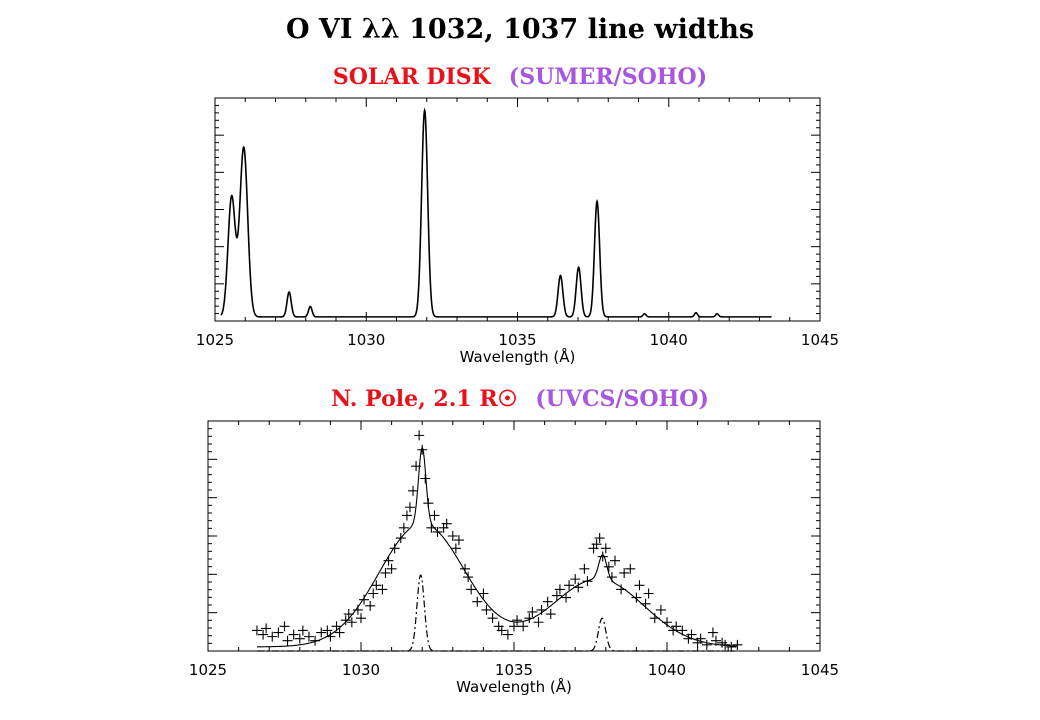 The width and height of the screenshot is (1040, 720). I want to click on panel2-subtitle-left: N. Pole, 2.1 R☉, so click(424, 399).